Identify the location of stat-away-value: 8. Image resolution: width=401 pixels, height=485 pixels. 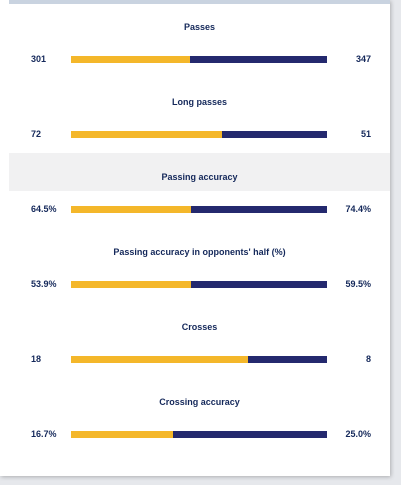
(368, 359).